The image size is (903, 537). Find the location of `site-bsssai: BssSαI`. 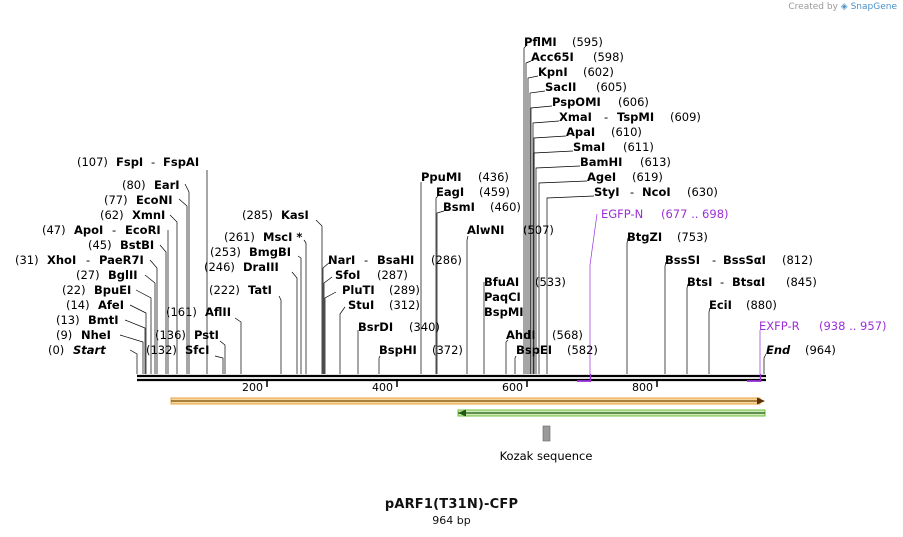

site-bsssai: BssSαI is located at coordinates (744, 260).